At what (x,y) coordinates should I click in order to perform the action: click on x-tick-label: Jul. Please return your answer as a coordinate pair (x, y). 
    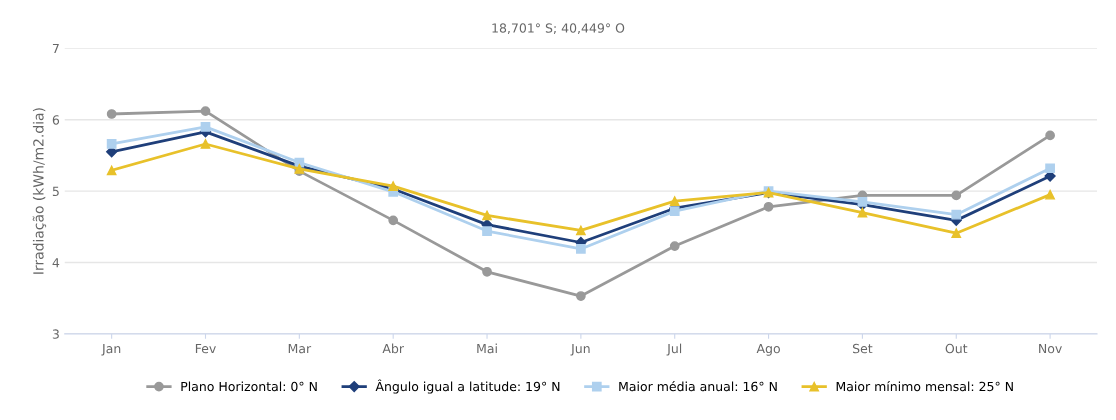
    Looking at the image, I should click on (674, 349).